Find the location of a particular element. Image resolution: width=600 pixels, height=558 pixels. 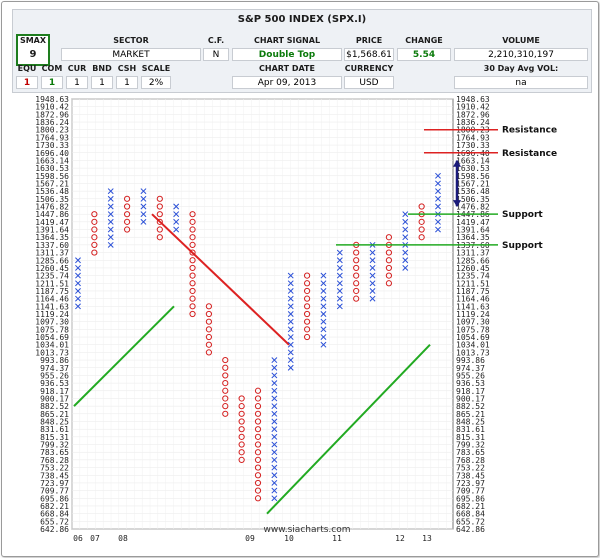

currency-value: USD is located at coordinates (369, 82).